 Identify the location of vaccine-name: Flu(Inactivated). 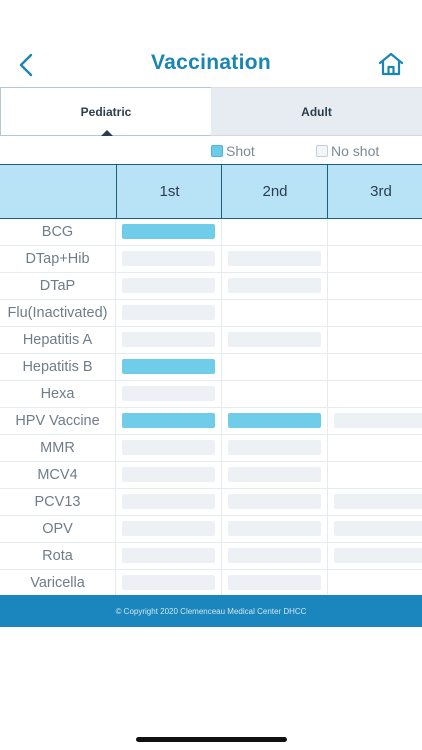
(58, 313).